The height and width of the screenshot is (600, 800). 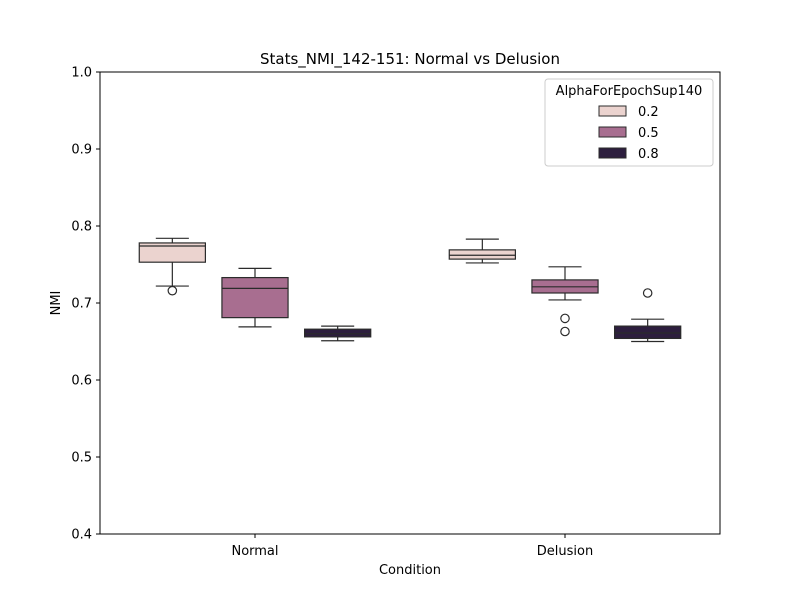 I want to click on y-tick-label: 0.5, so click(x=81, y=458).